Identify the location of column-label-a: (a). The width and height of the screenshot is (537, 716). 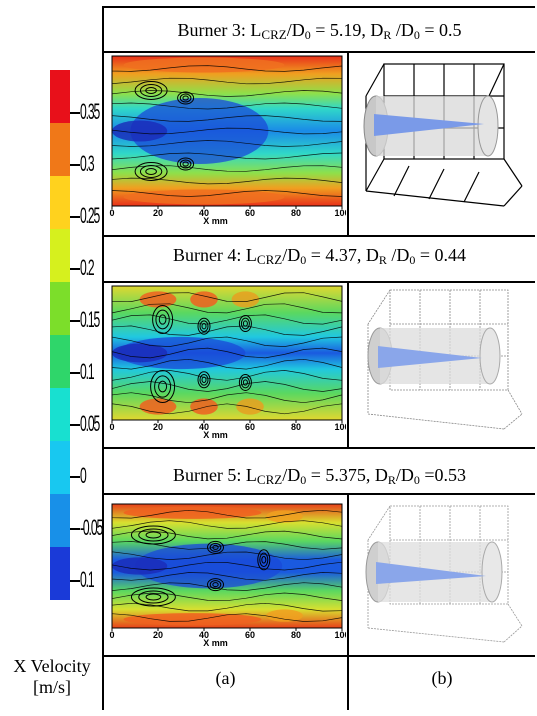
(225, 678).